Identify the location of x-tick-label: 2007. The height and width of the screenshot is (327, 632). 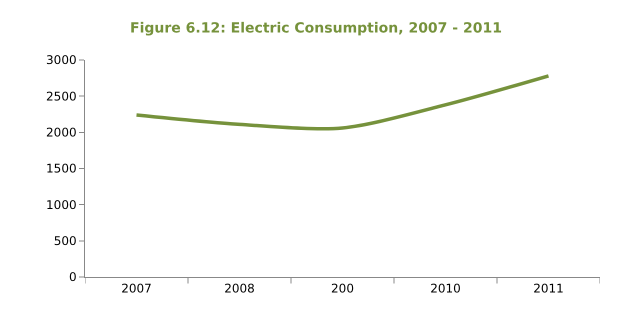
(136, 288).